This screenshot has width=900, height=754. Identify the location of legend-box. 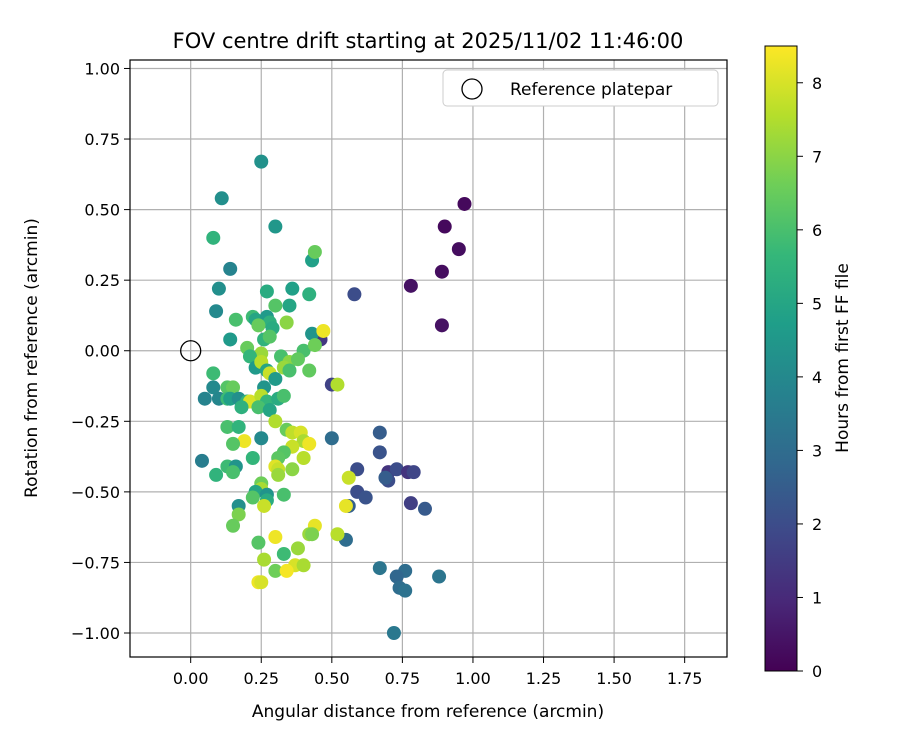
(580, 88).